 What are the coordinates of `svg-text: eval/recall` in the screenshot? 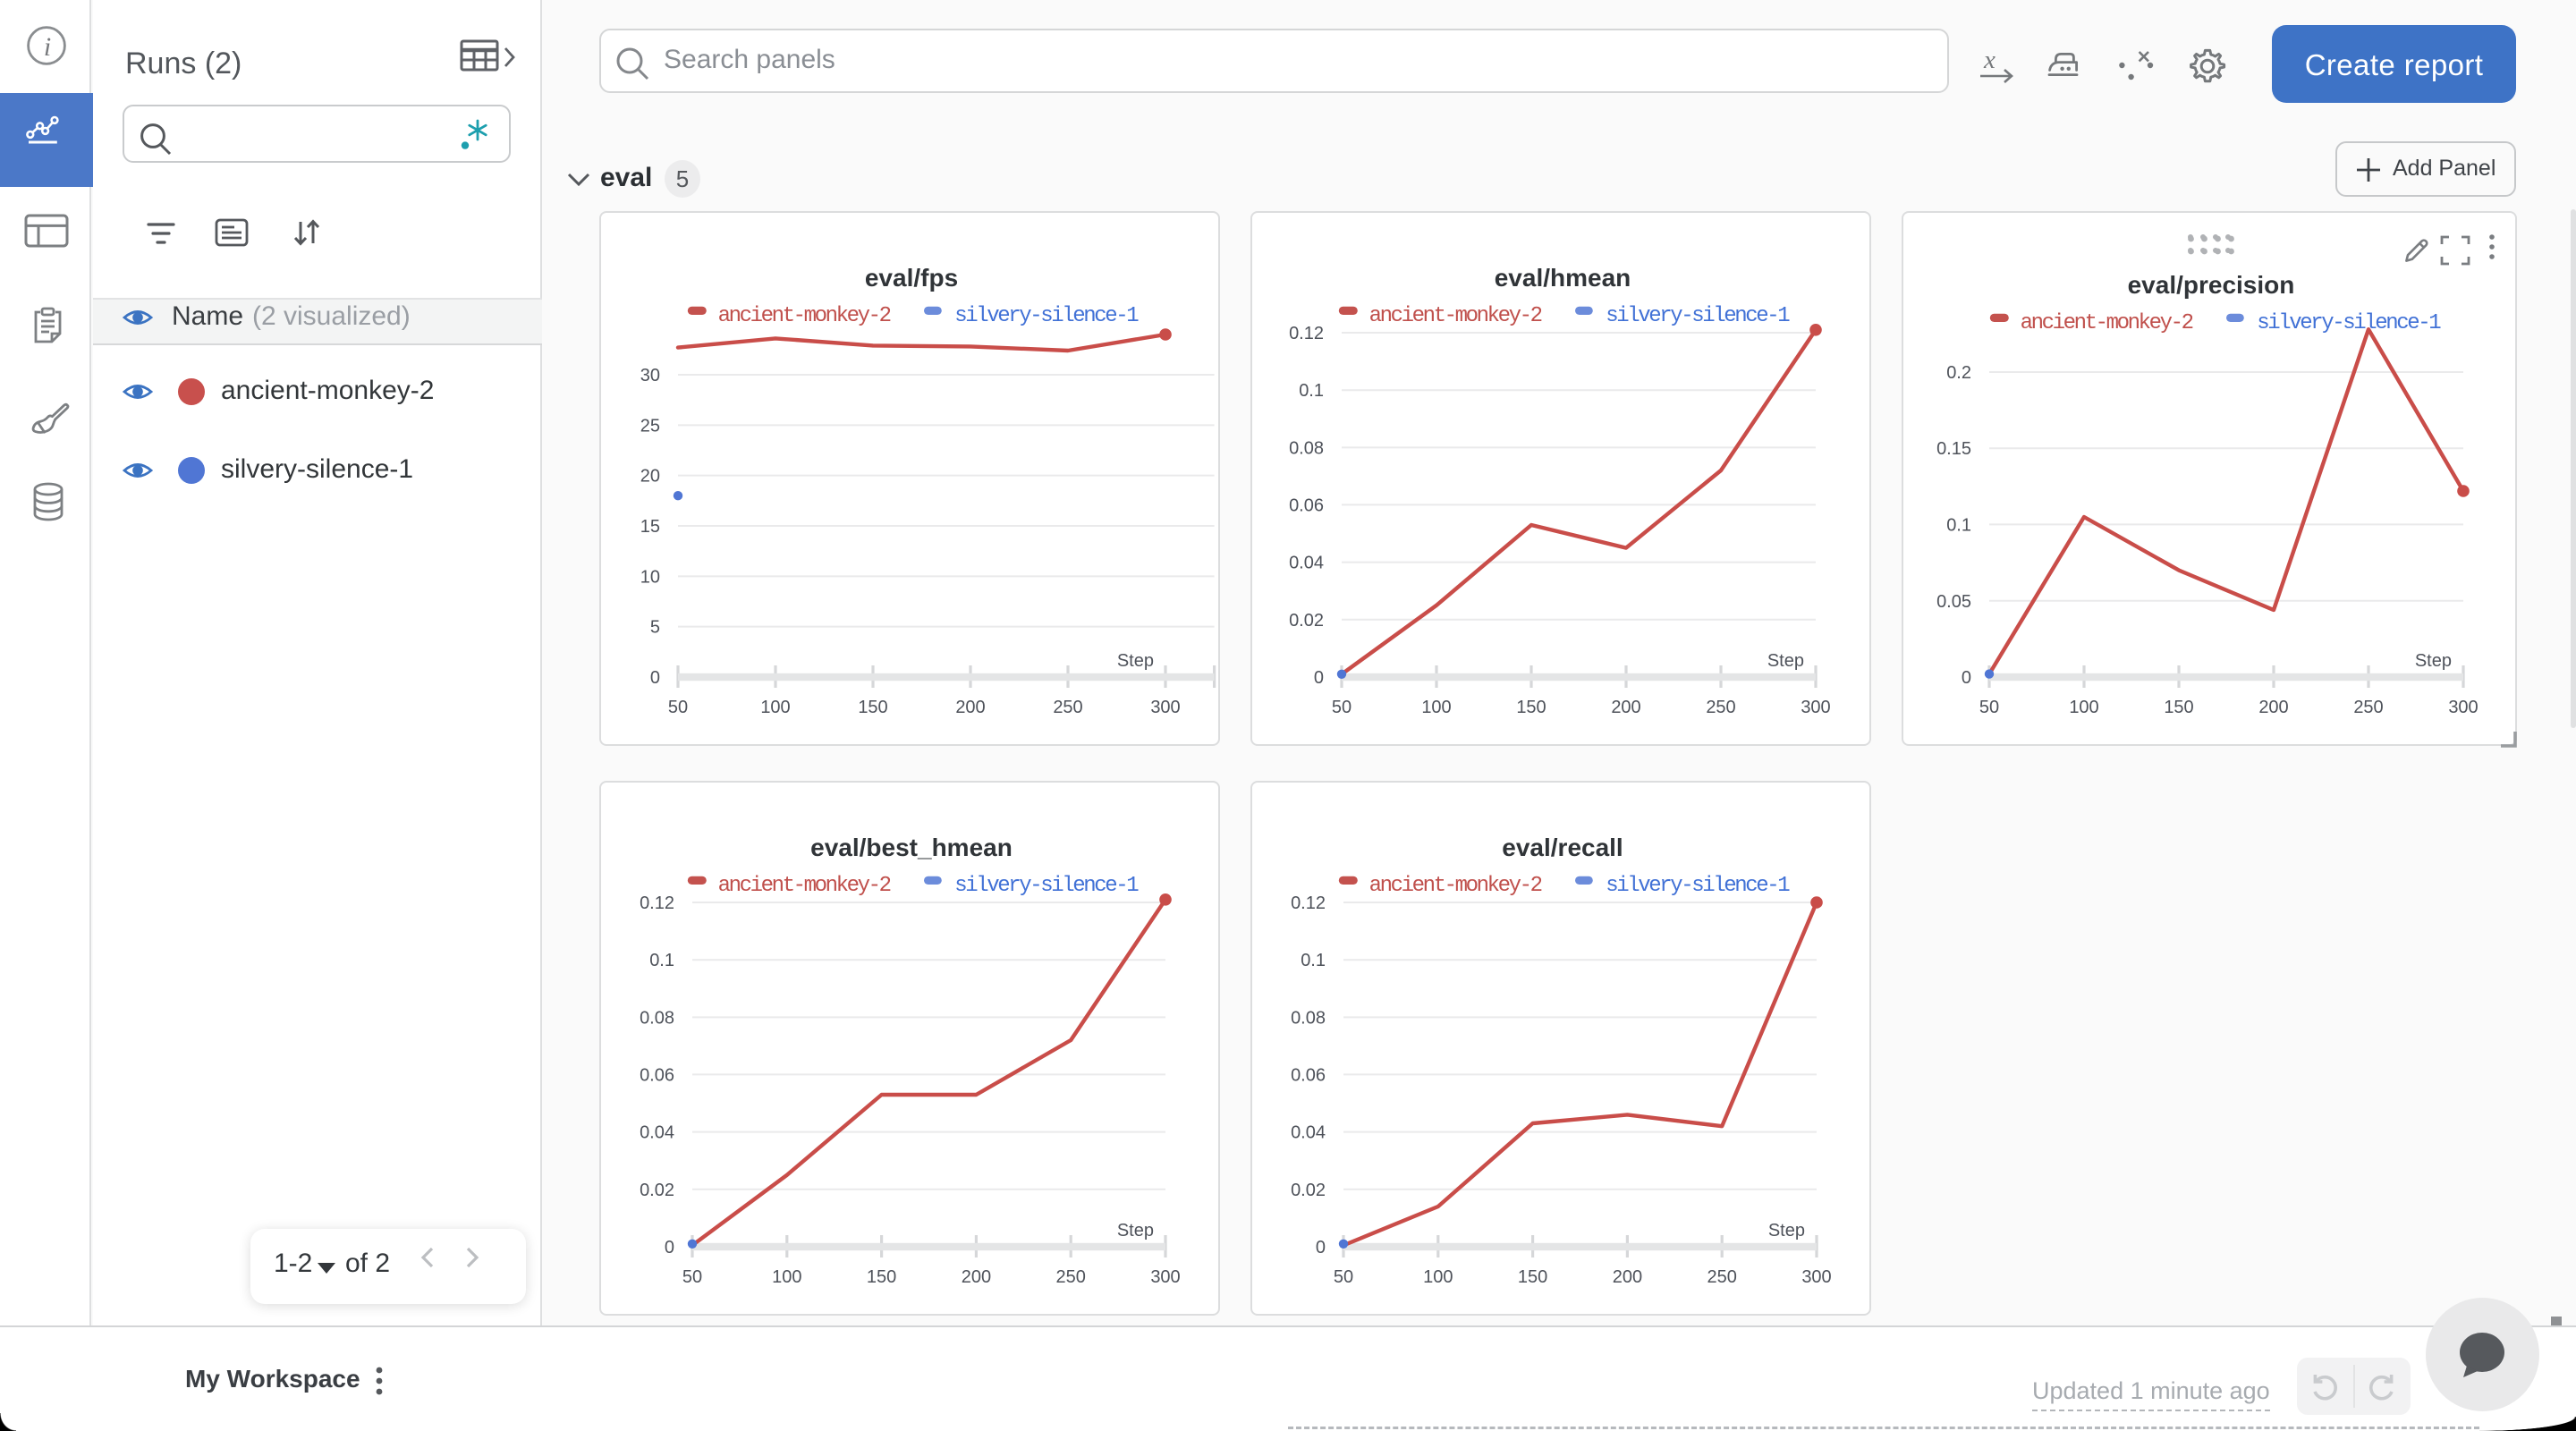 It's located at (1562, 848).